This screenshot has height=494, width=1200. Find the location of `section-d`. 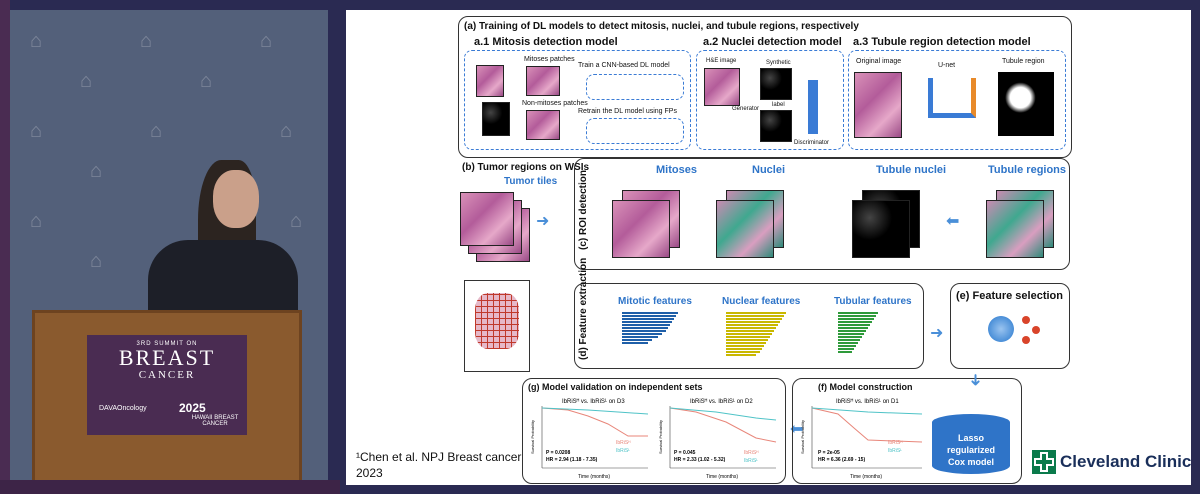

section-d is located at coordinates (749, 326).